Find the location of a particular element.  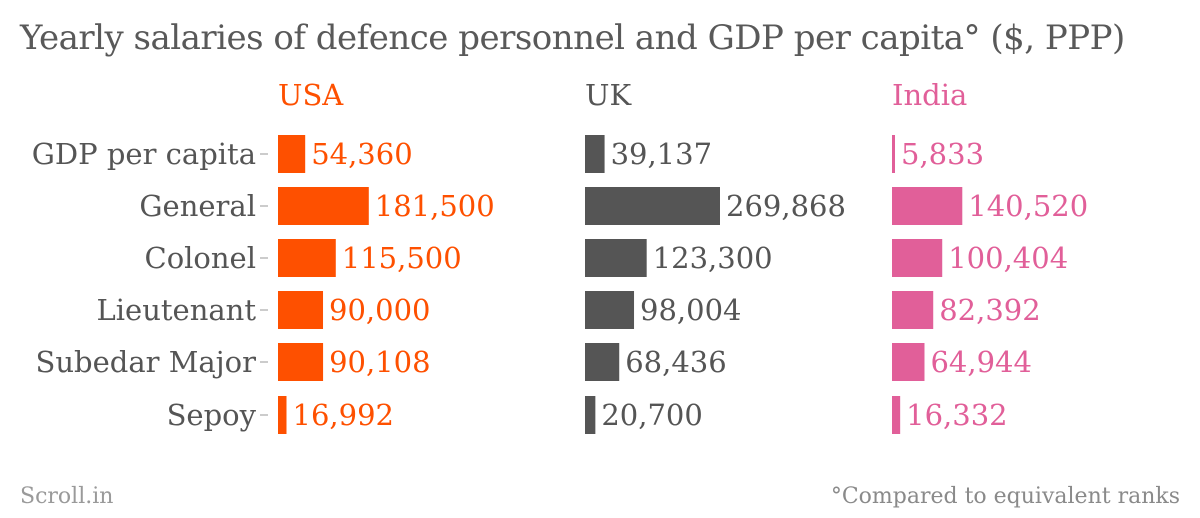

data-label: 64,944 is located at coordinates (980, 362).